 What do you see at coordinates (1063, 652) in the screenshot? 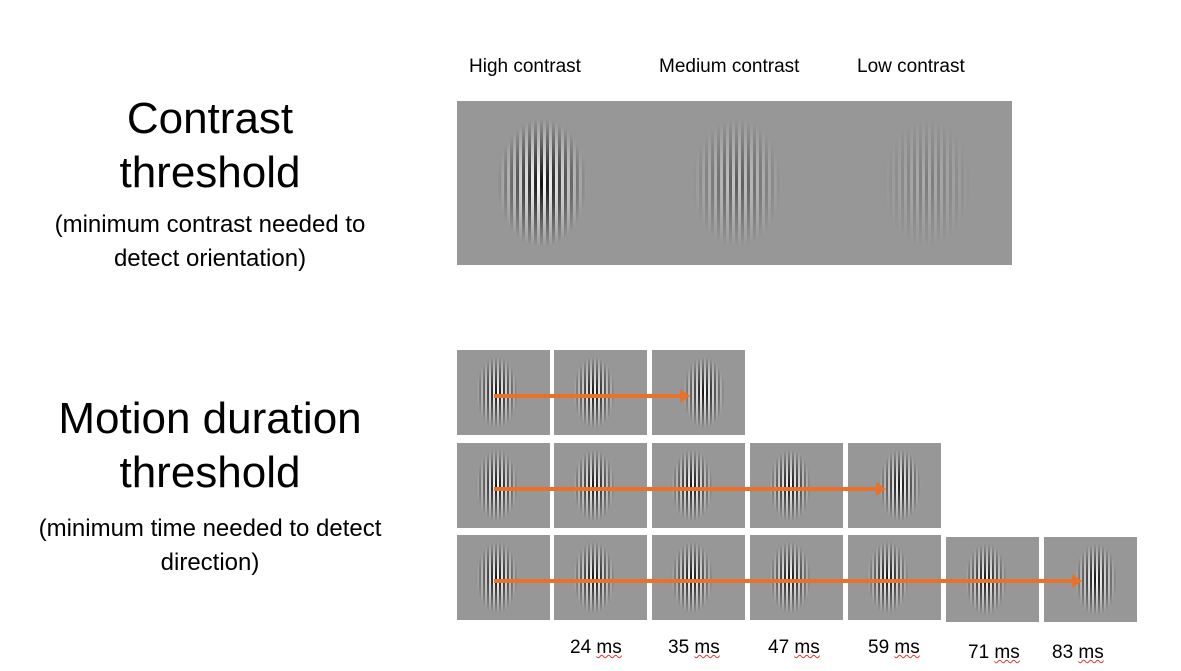
I see `duration-value: 83` at bounding box center [1063, 652].